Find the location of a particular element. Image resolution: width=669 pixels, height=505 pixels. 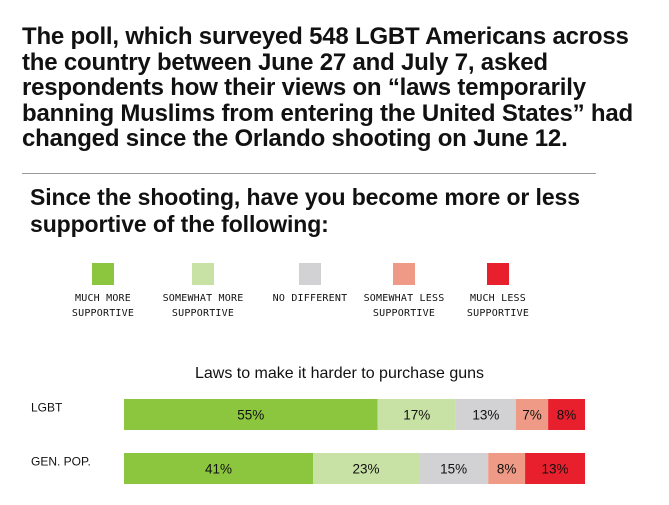

bar-segment-label: 17% is located at coordinates (416, 415).